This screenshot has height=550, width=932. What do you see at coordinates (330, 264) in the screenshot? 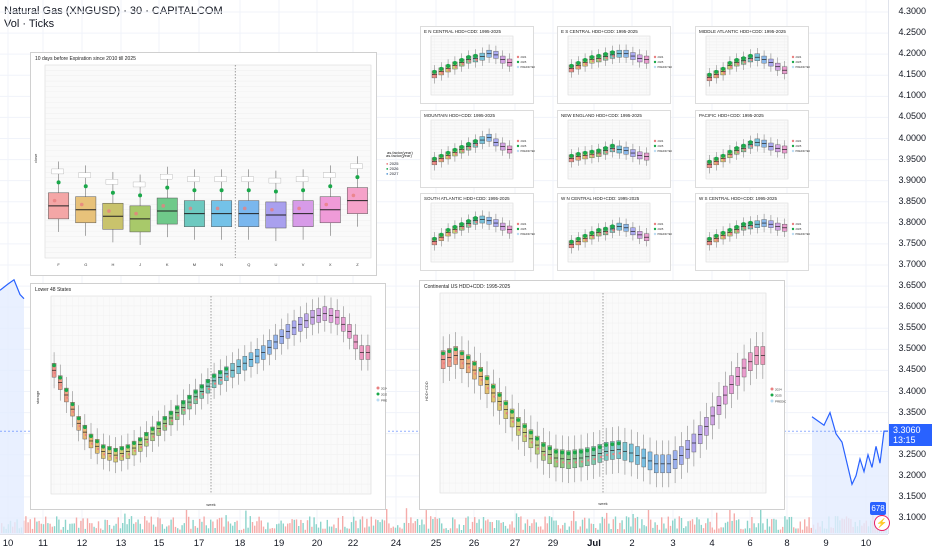
I see `x-tick-label: X` at bounding box center [330, 264].